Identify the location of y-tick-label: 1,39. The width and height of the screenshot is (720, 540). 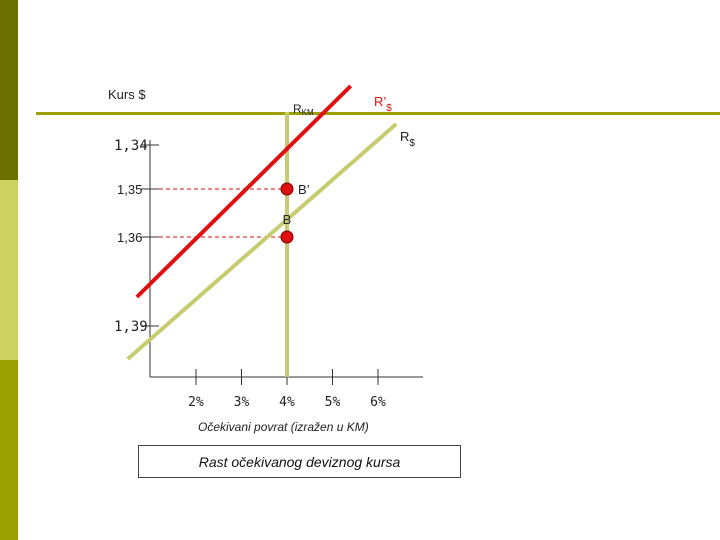
(131, 327).